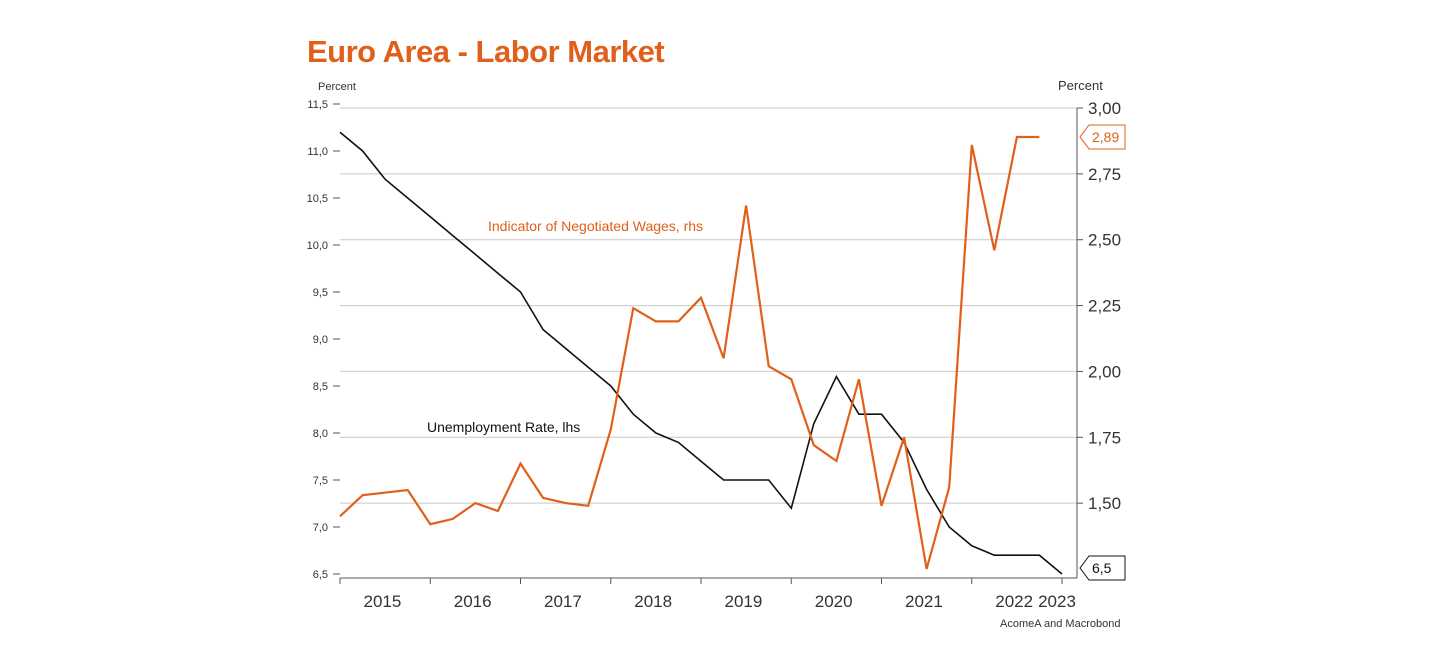 This screenshot has height=657, width=1451. Describe the element at coordinates (317, 105) in the screenshot. I see `left-tick-label-10: 11,5` at that location.